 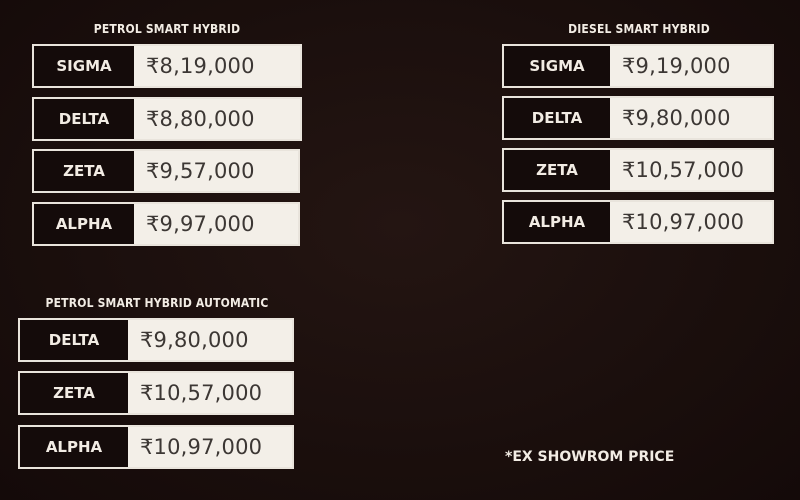 I want to click on group-title: PETROL SMART HYBRID AUTOMATIC, so click(x=157, y=303).